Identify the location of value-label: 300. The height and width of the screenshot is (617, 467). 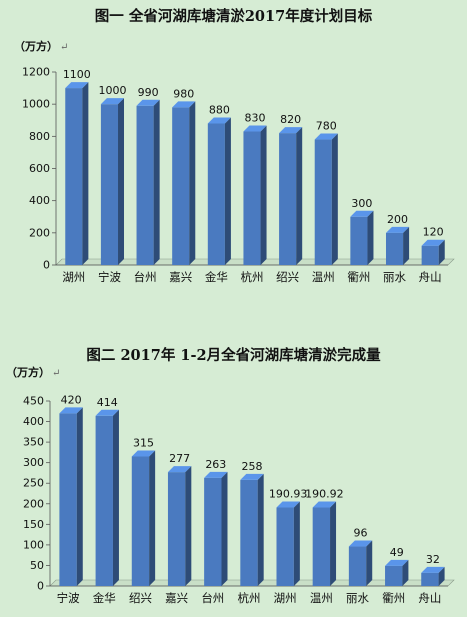
(361, 203).